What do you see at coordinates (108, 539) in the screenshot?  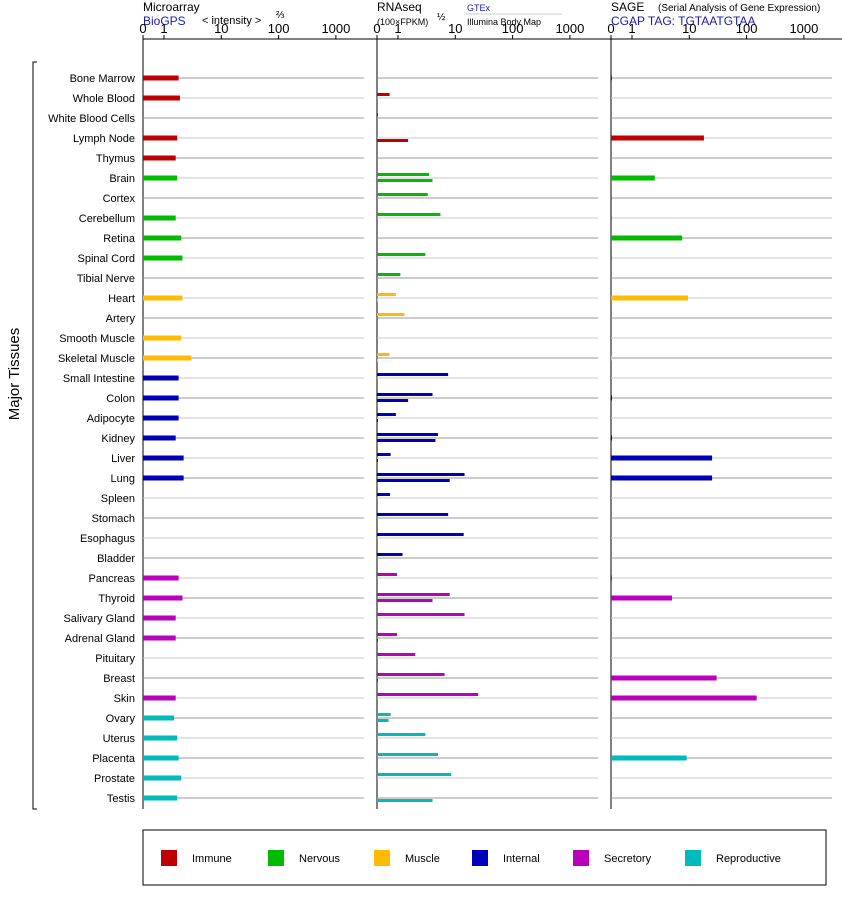 I see `tissue-label: Esophagus` at bounding box center [108, 539].